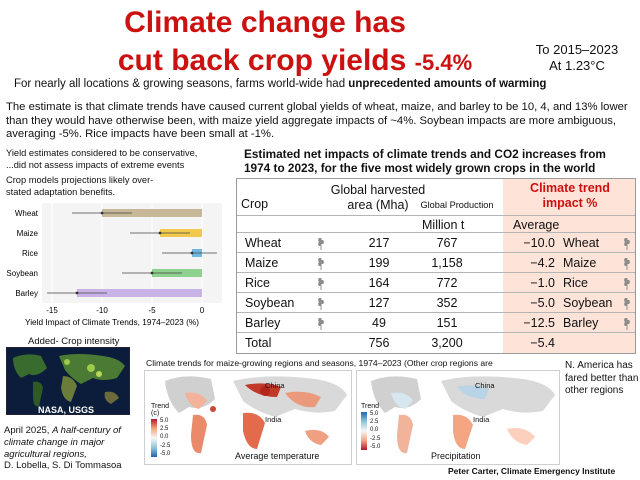 This screenshot has height=480, width=640. Describe the element at coordinates (542, 343) in the screenshot. I see `cell-average: −5.4` at that location.